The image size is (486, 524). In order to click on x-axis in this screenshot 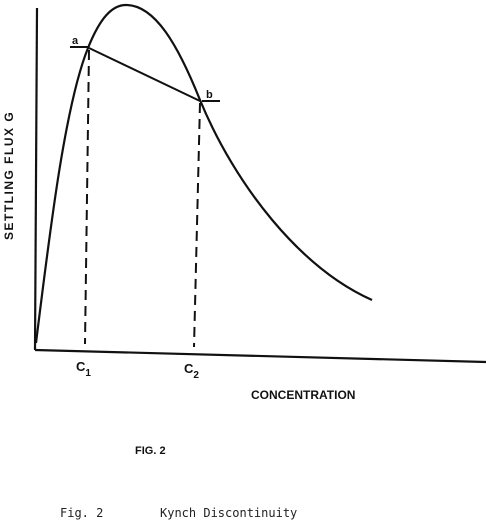, I will do `click(260, 356)`.